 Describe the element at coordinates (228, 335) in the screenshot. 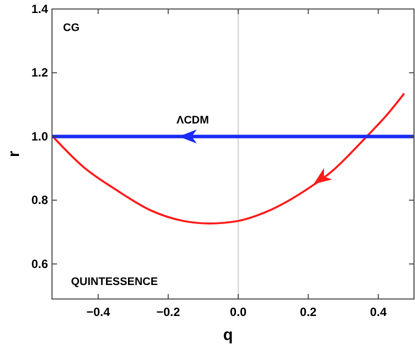

I see `x-axis-title: q` at that location.